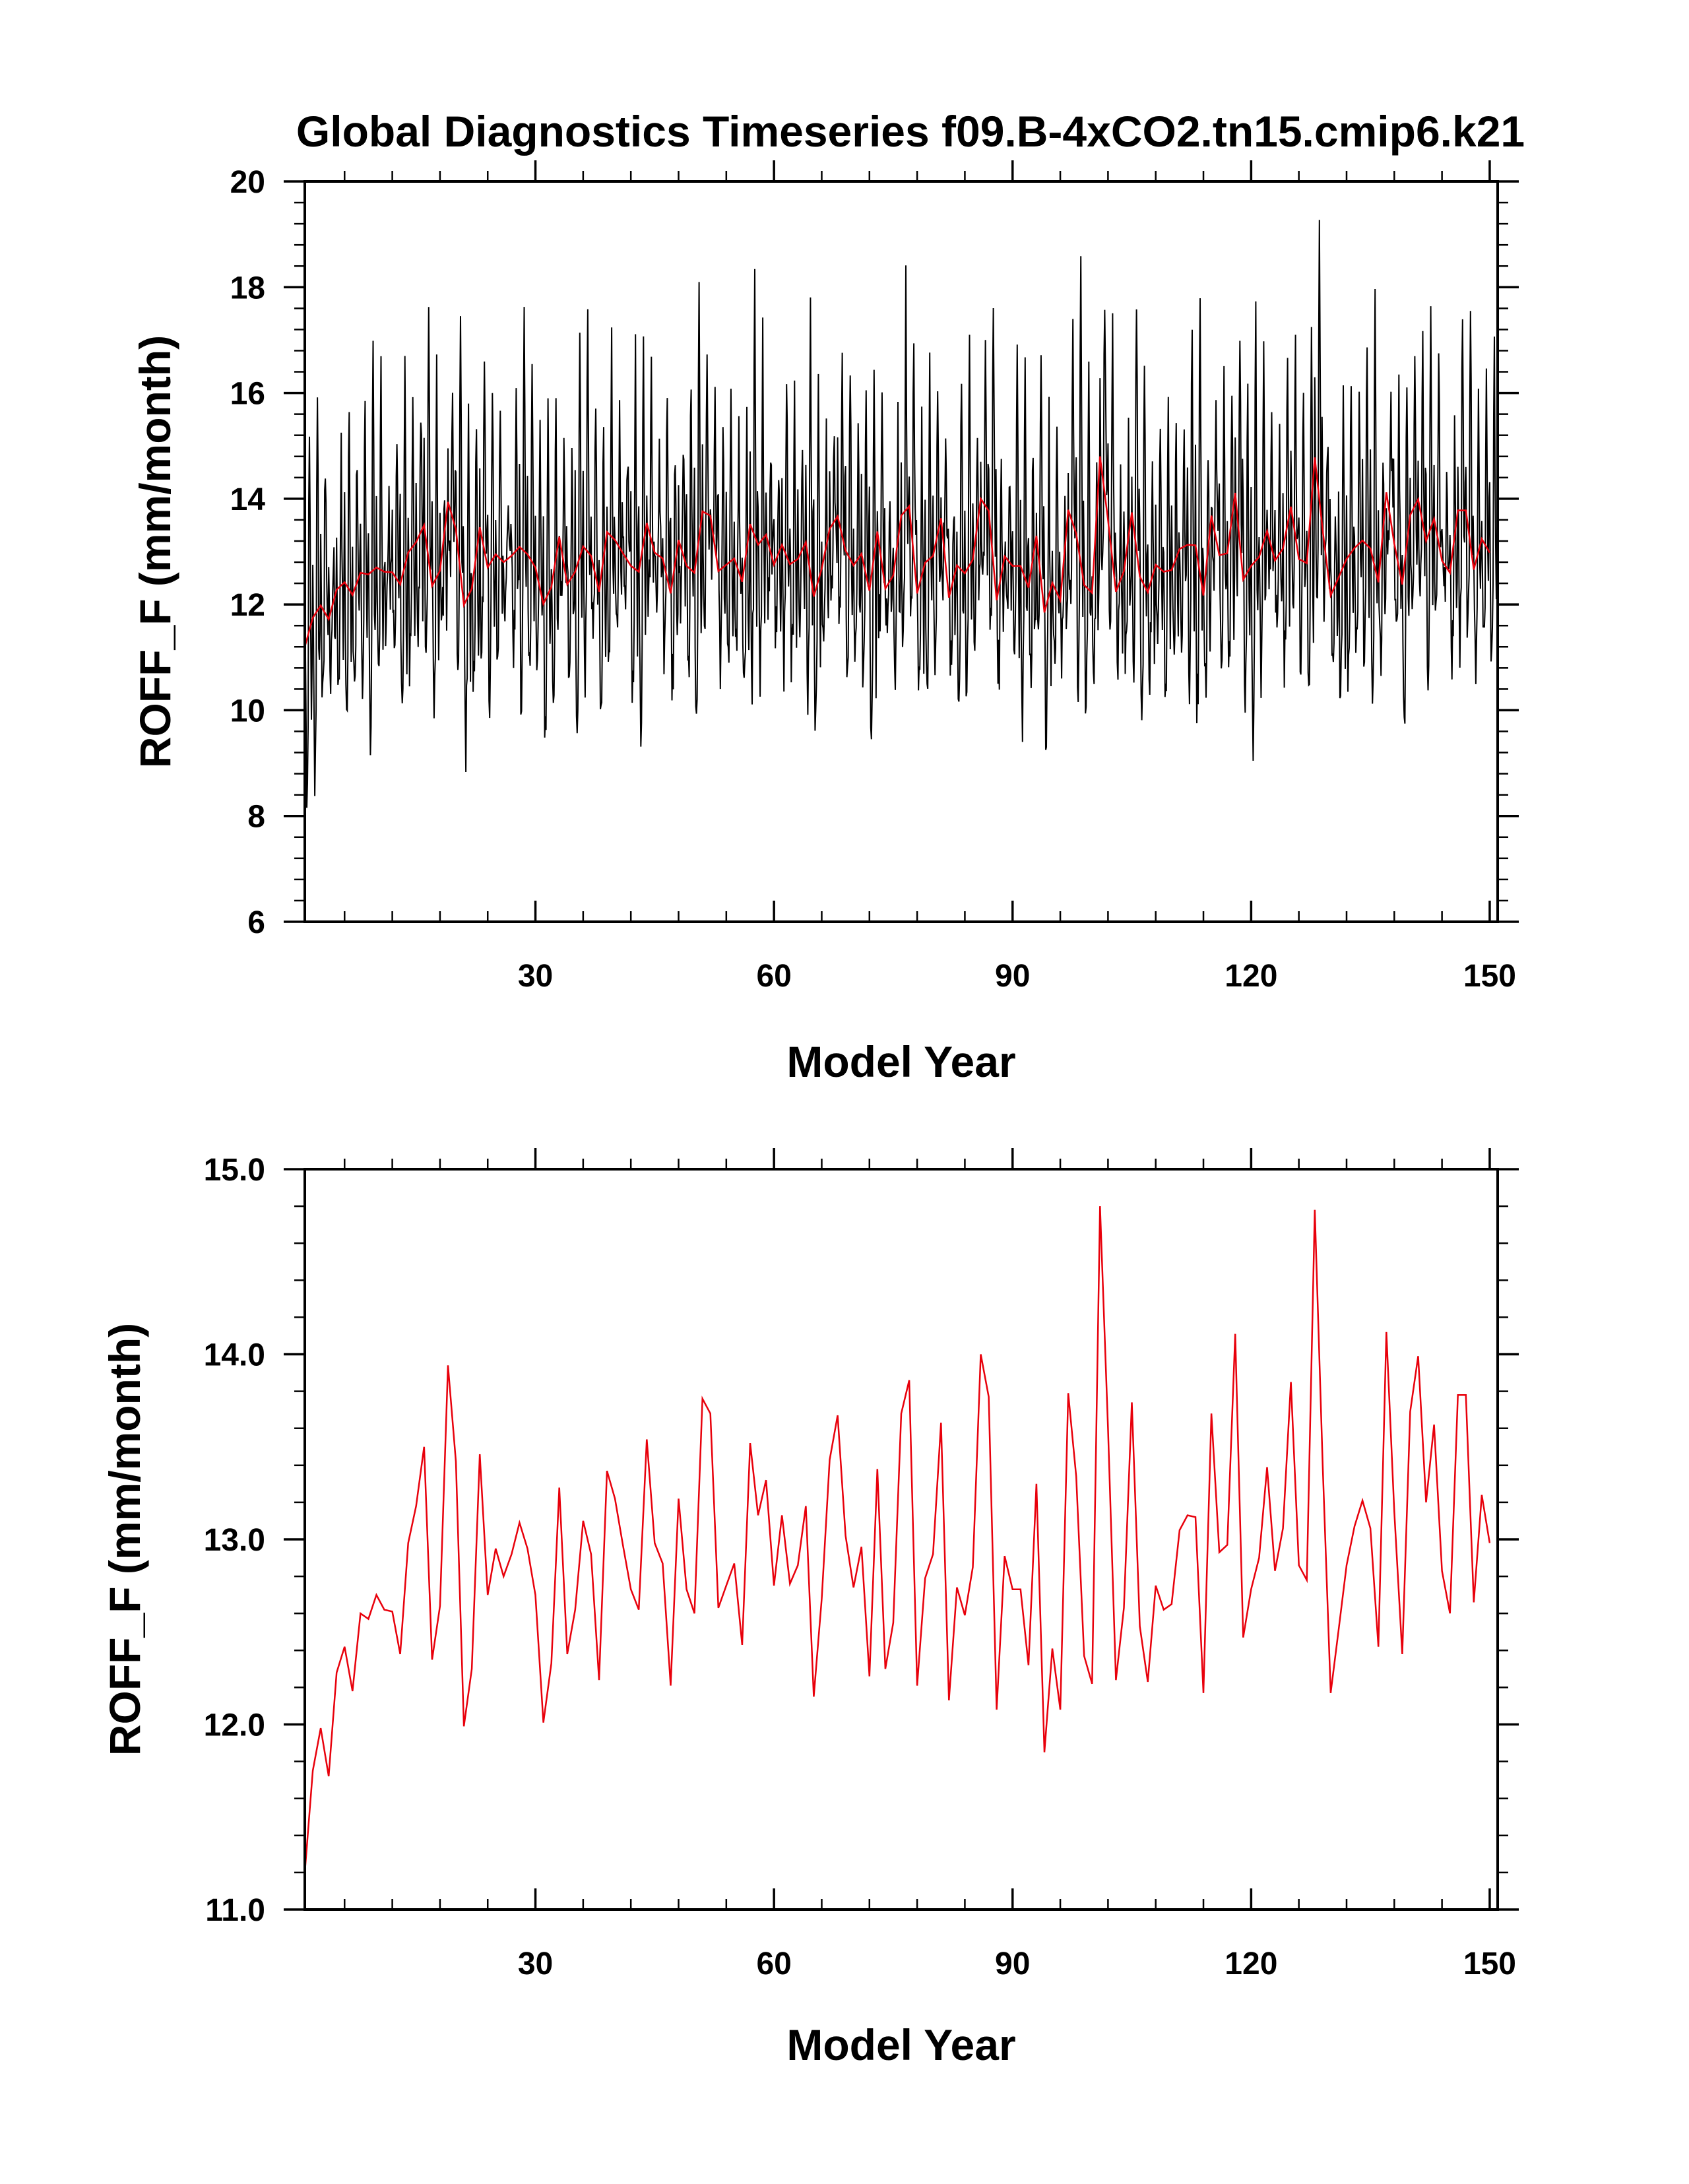 The image size is (1689, 2184). Describe the element at coordinates (901, 1061) in the screenshot. I see `top-x-axis-label: Model Year` at that location.